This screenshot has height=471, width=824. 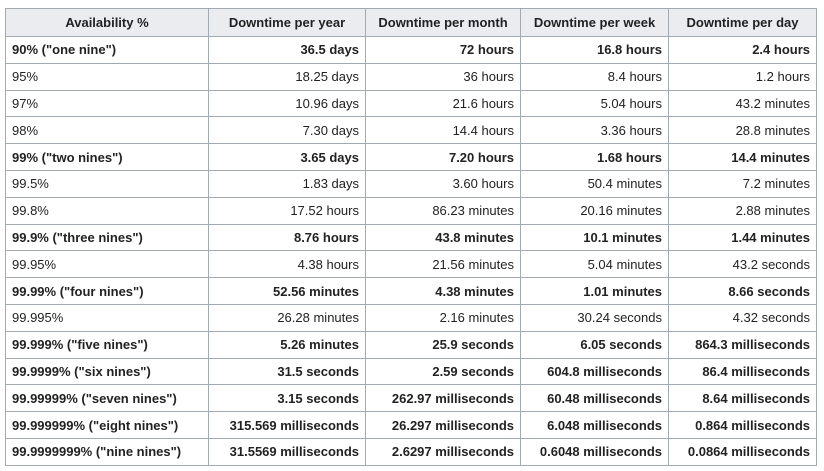 I want to click on downtime-cell: 8.4 hours, so click(x=594, y=76).